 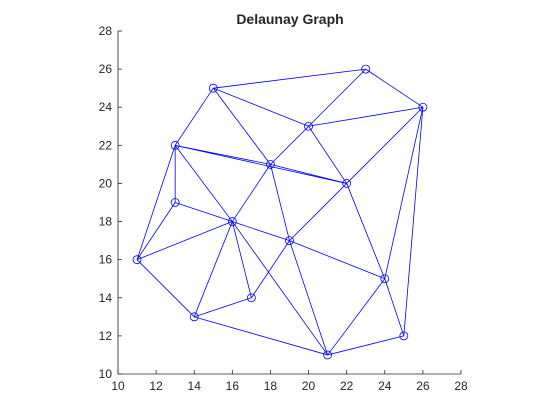 I want to click on x-tick-label: 12, so click(x=156, y=386).